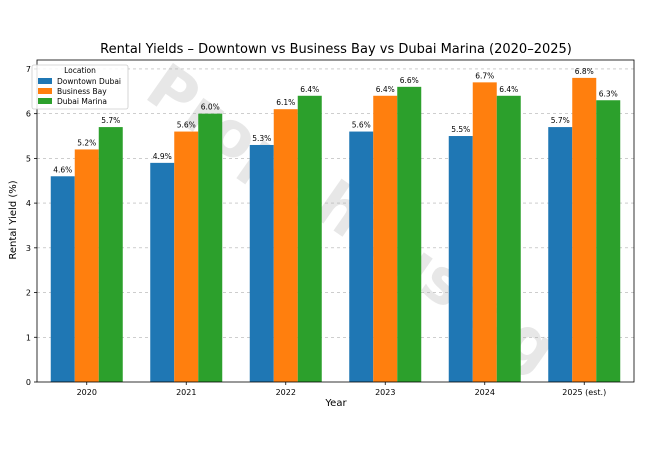  I want to click on bar-value-label: 6.1%, so click(285, 102).